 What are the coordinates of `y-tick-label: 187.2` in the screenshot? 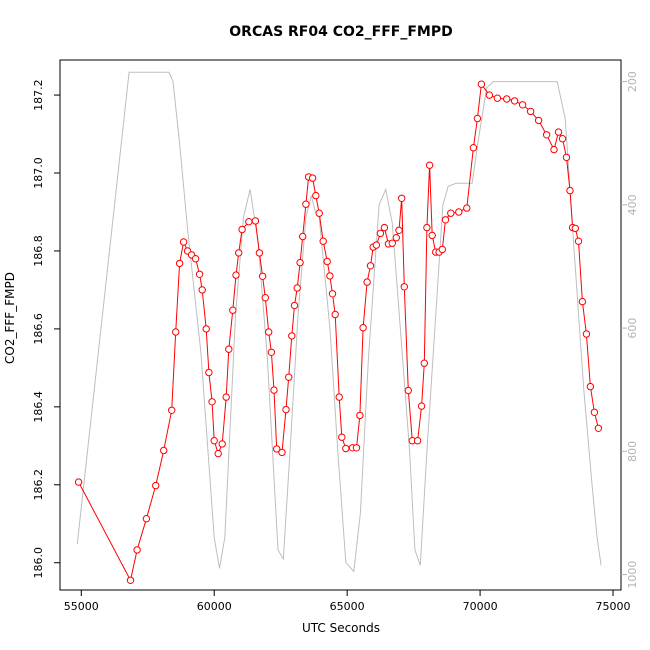 It's located at (38, 95).